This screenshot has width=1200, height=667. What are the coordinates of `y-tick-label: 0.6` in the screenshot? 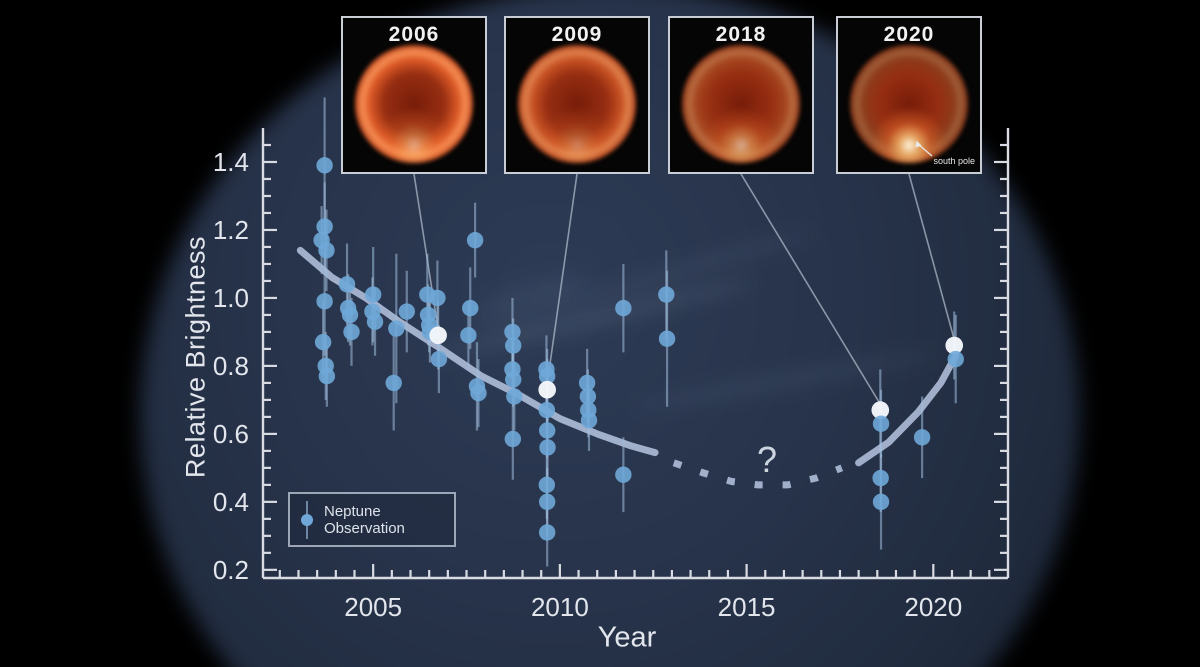 It's located at (231, 434).